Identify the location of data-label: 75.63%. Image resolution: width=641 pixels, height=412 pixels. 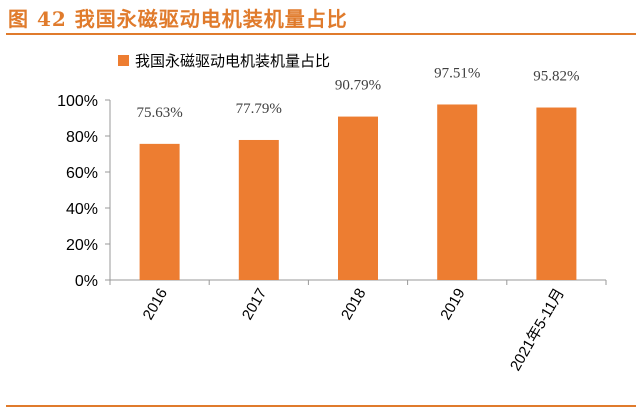
(159, 113).